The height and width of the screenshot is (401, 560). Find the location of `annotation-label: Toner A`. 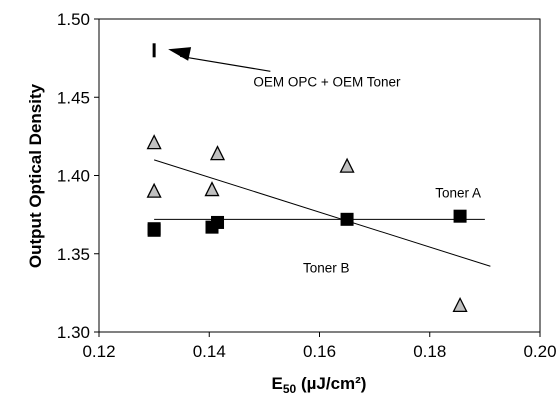

annotation-label: Toner A is located at coordinates (458, 192).